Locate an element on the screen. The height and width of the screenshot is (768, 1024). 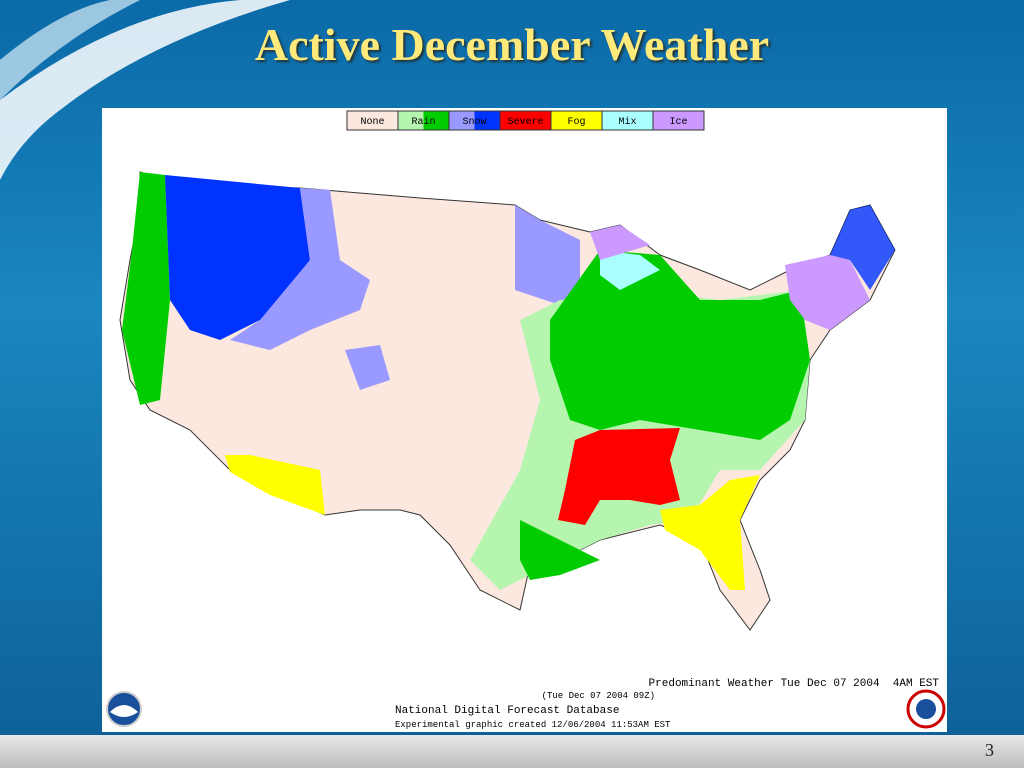
nws-logo is located at coordinates (926, 709).